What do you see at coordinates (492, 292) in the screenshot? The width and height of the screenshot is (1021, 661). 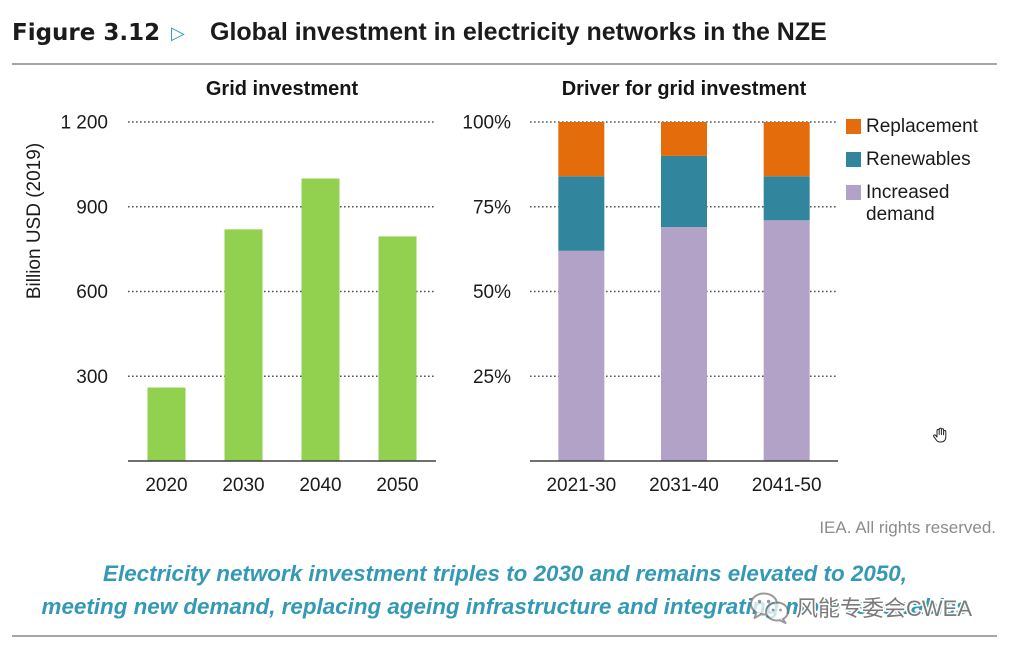 I see `y-tick-label: 50%` at bounding box center [492, 292].